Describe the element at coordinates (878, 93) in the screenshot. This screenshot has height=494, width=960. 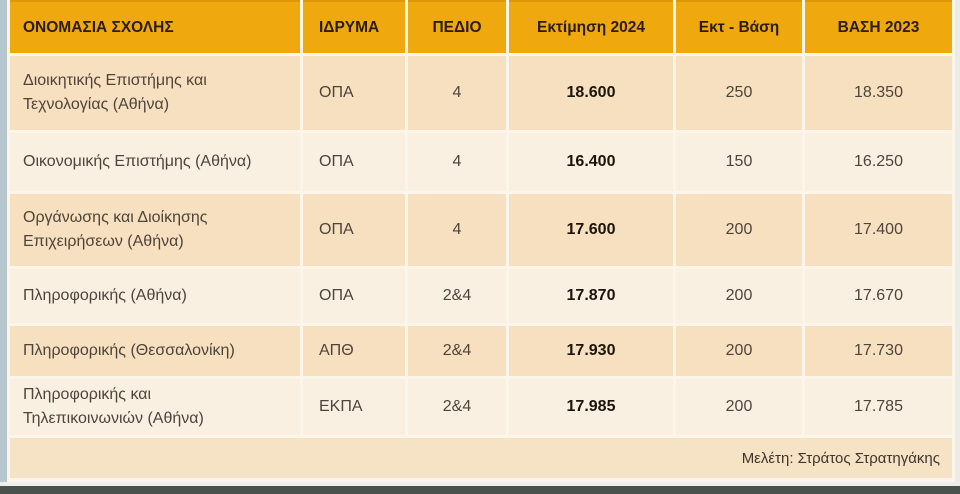
I see `cell-base-2023: 18.350` at that location.